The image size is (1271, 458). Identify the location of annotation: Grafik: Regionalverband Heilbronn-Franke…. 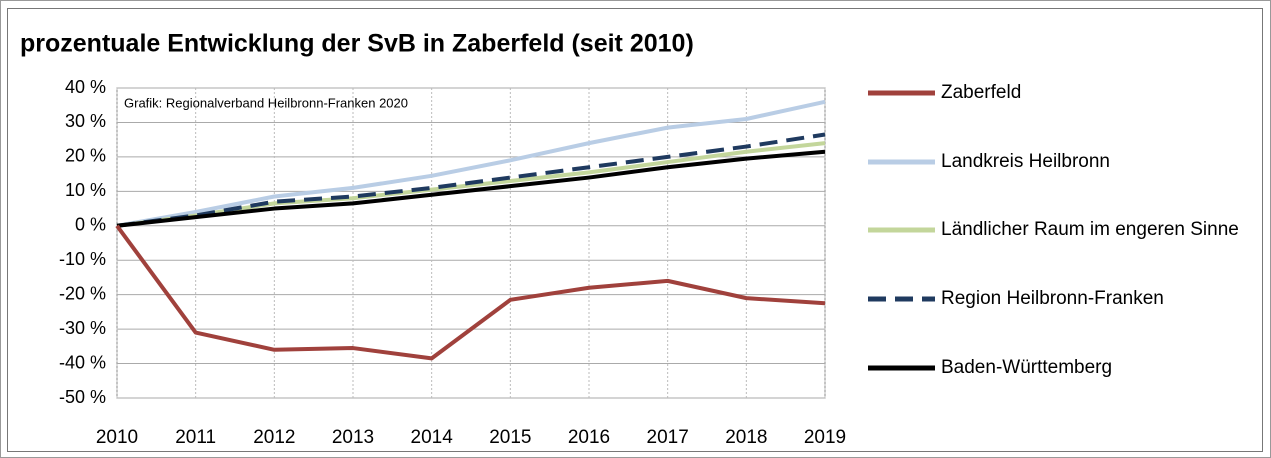
(266, 102).